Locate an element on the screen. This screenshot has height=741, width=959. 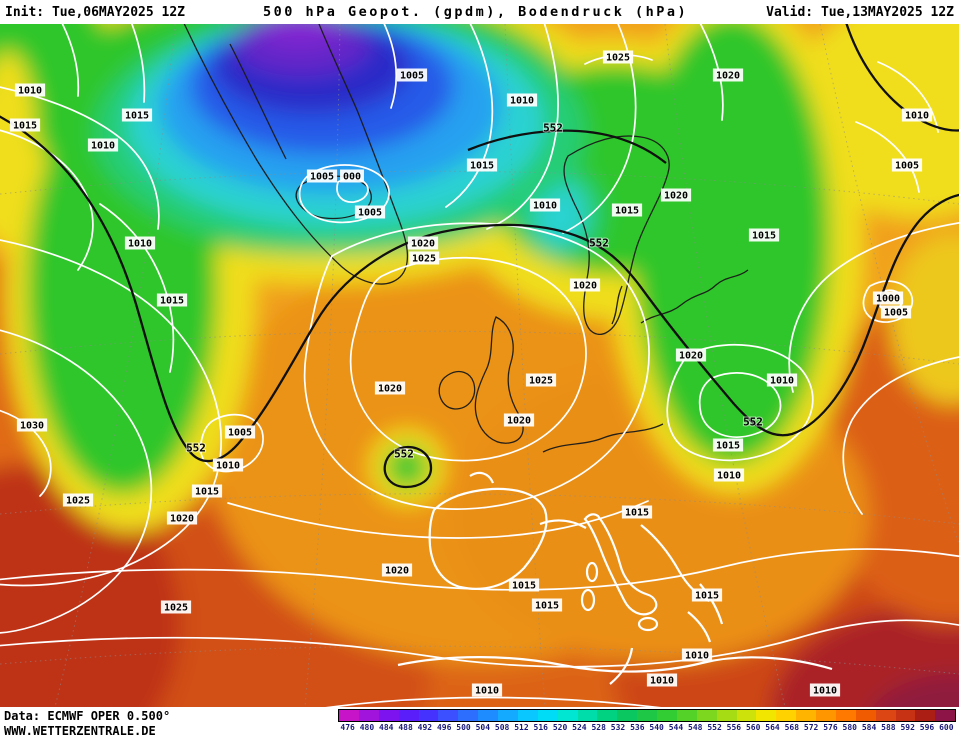
colorbar-tick: 480 is located at coordinates (367, 727).